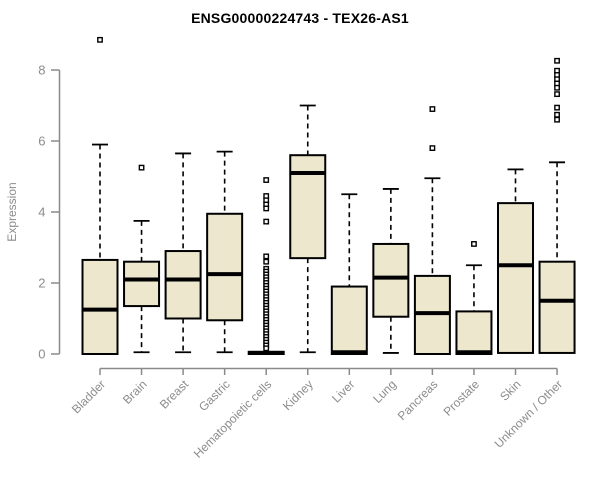 This screenshot has height=500, width=600. Describe the element at coordinates (232, 418) in the screenshot. I see `x-tick-label: Hematopoietic cells` at that location.